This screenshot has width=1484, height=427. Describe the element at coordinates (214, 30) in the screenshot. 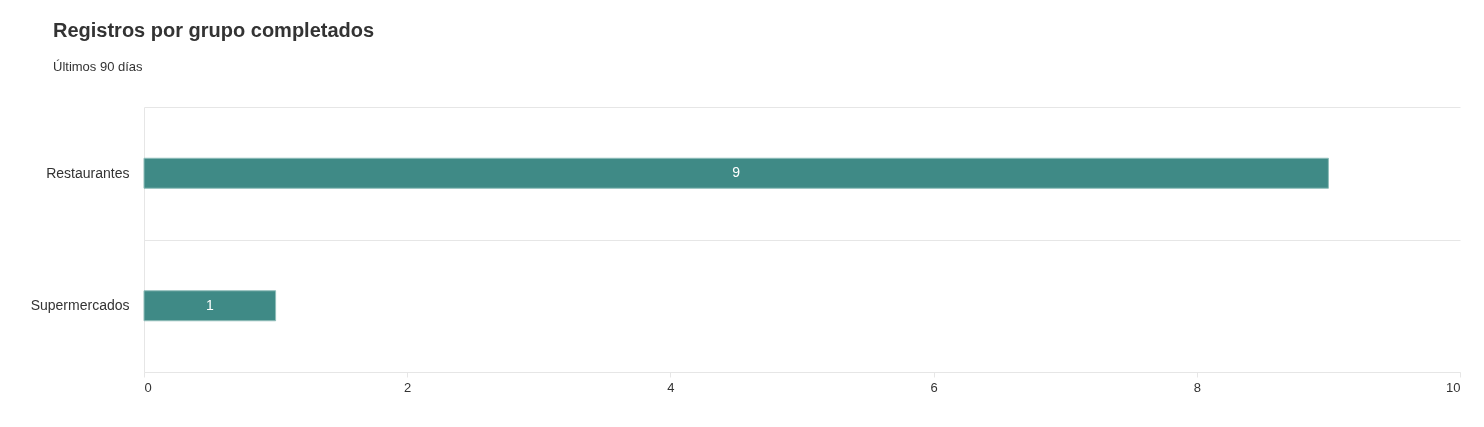

I see `chart-title: Registros por grupo completados` at that location.